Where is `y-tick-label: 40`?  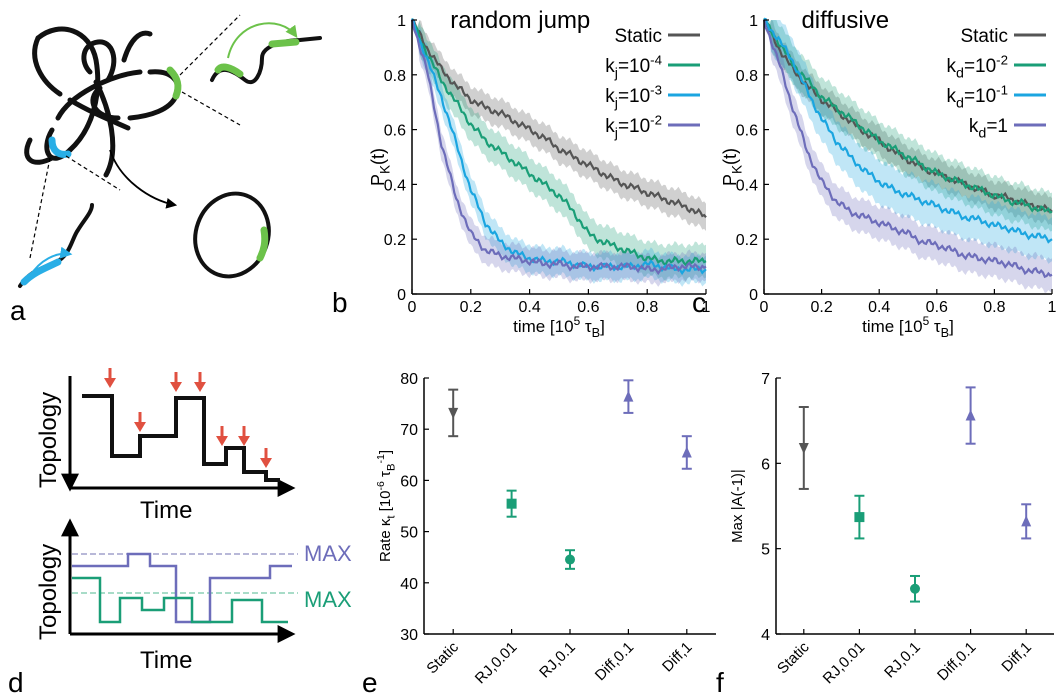
y-tick-label: 40 is located at coordinates (409, 584).